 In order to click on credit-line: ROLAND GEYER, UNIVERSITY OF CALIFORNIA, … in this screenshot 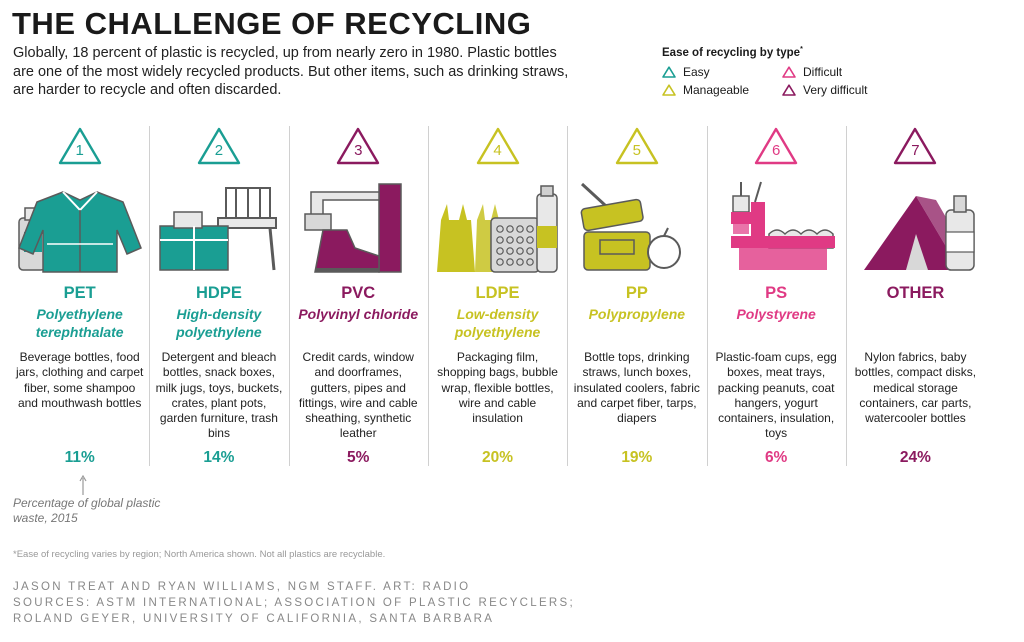, I will do `click(254, 619)`.